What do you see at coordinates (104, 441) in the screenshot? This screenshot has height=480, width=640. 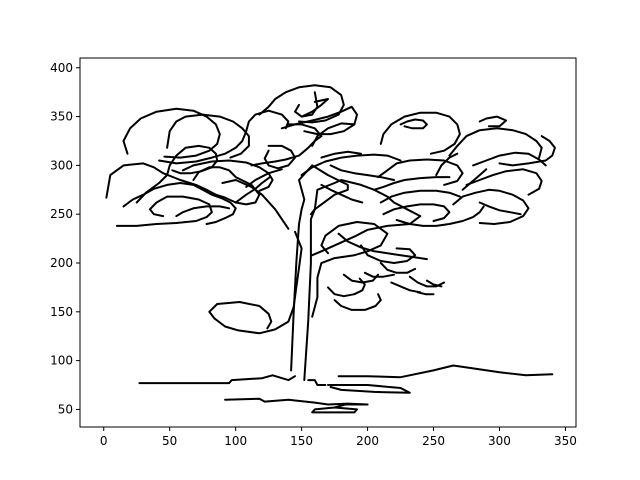 I see `x-tick-label: 0` at bounding box center [104, 441].